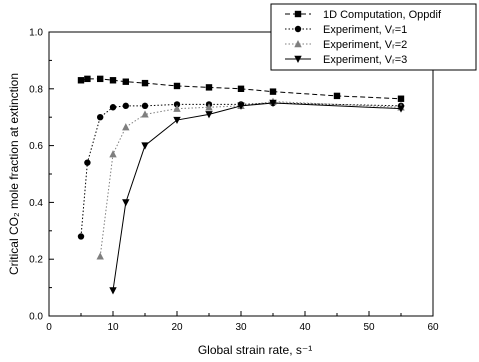  What do you see at coordinates (365, 45) in the screenshot?
I see `legend-label: Experiment, Vᵣ=2` at bounding box center [365, 45].